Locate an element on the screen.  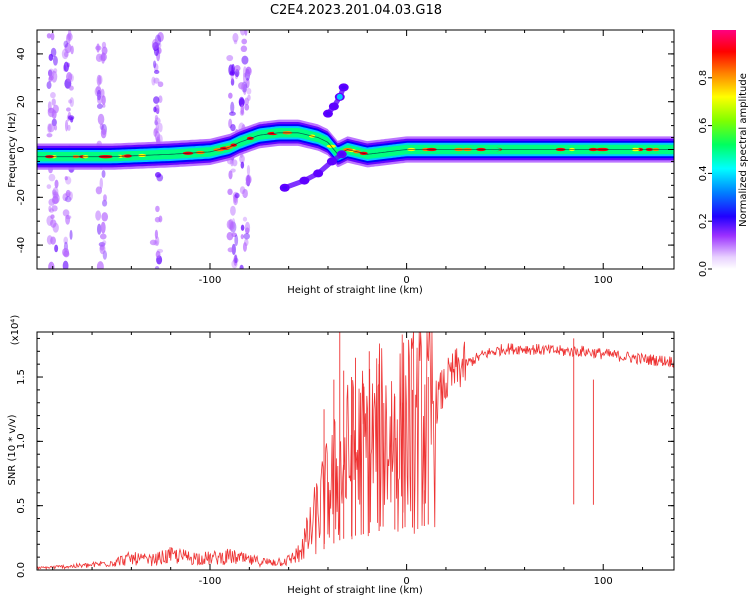
spectrogram-y-tick-label: 20 is located at coordinates (21, 101).